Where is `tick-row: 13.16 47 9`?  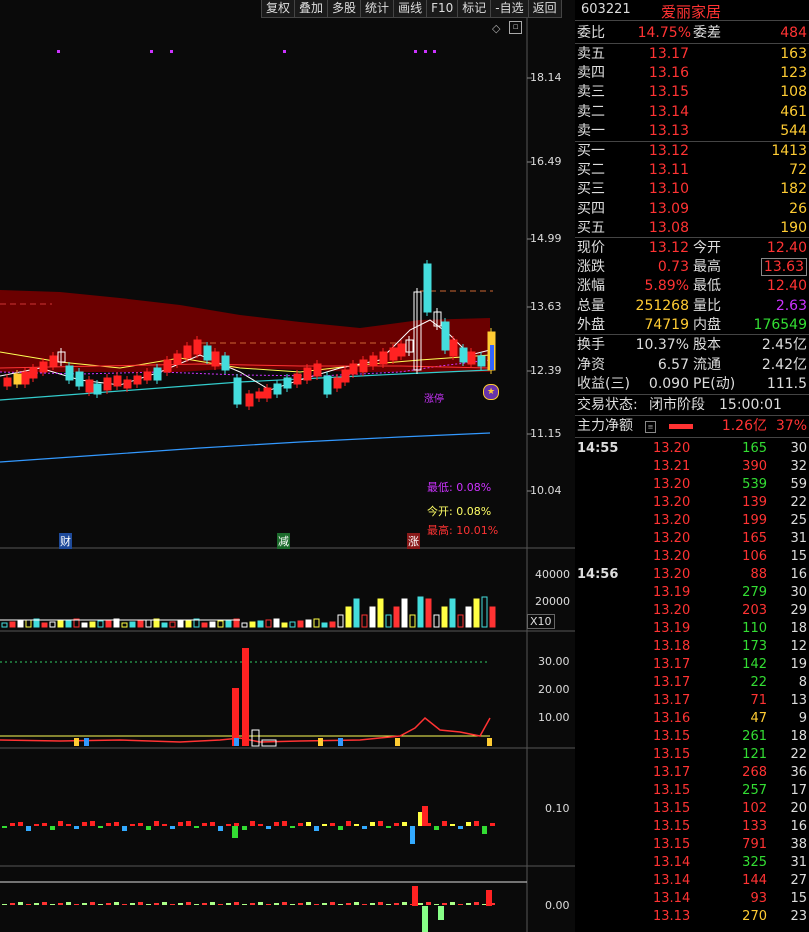 tick-row: 13.16 47 9 is located at coordinates (692, 719).